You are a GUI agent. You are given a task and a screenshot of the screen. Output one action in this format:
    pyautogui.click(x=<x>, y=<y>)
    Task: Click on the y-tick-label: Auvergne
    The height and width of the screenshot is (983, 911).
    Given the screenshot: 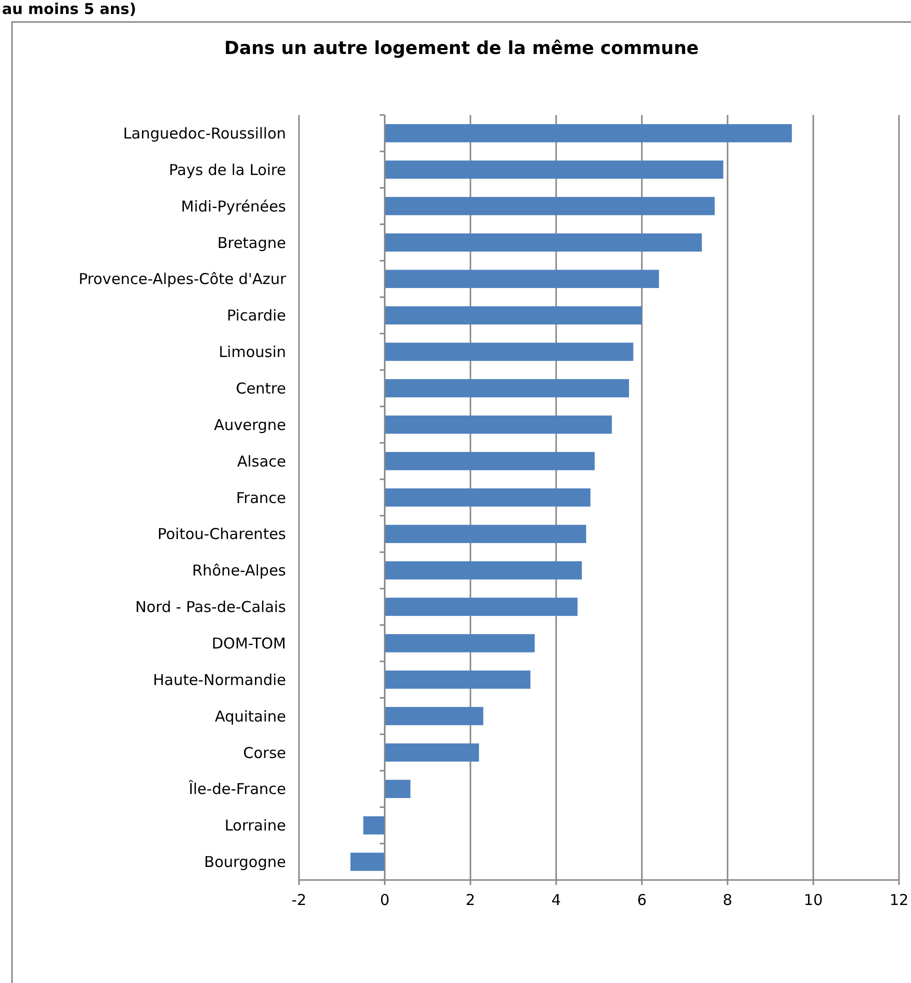 What is the action you would take?
    pyautogui.click(x=250, y=425)
    